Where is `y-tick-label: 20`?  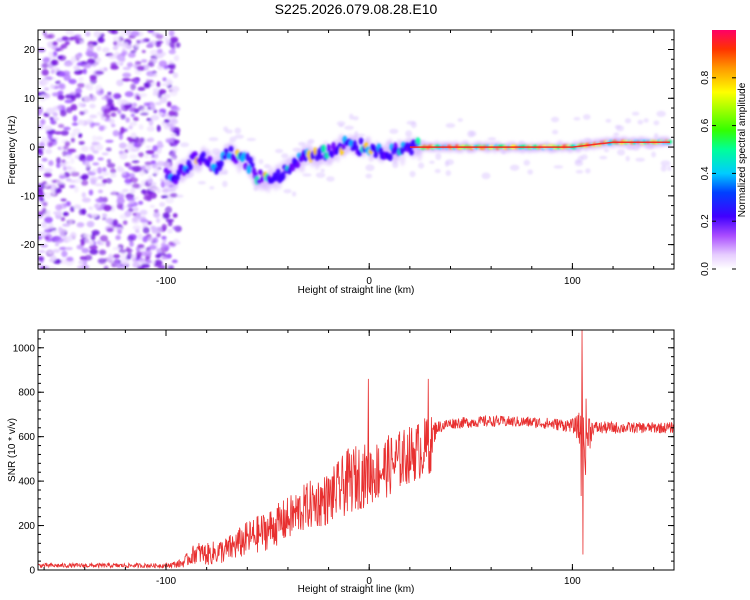 y-tick-label: 20 is located at coordinates (30, 50).